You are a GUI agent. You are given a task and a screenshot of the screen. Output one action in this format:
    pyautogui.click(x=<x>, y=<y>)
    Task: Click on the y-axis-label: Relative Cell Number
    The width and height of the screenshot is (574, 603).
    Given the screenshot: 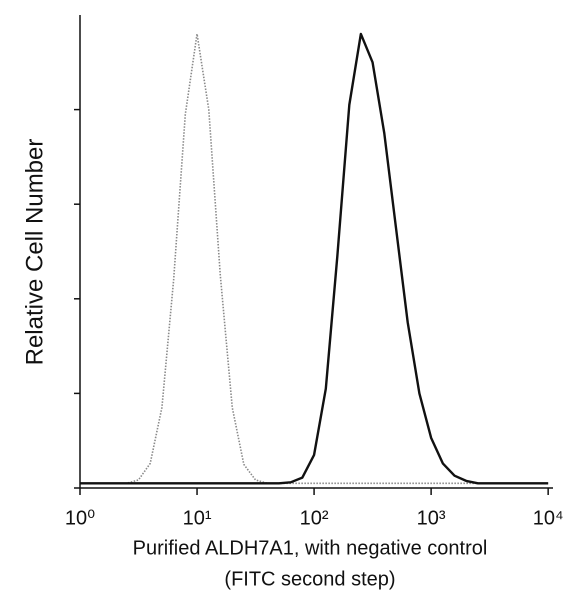 What is the action you would take?
    pyautogui.click(x=34, y=252)
    